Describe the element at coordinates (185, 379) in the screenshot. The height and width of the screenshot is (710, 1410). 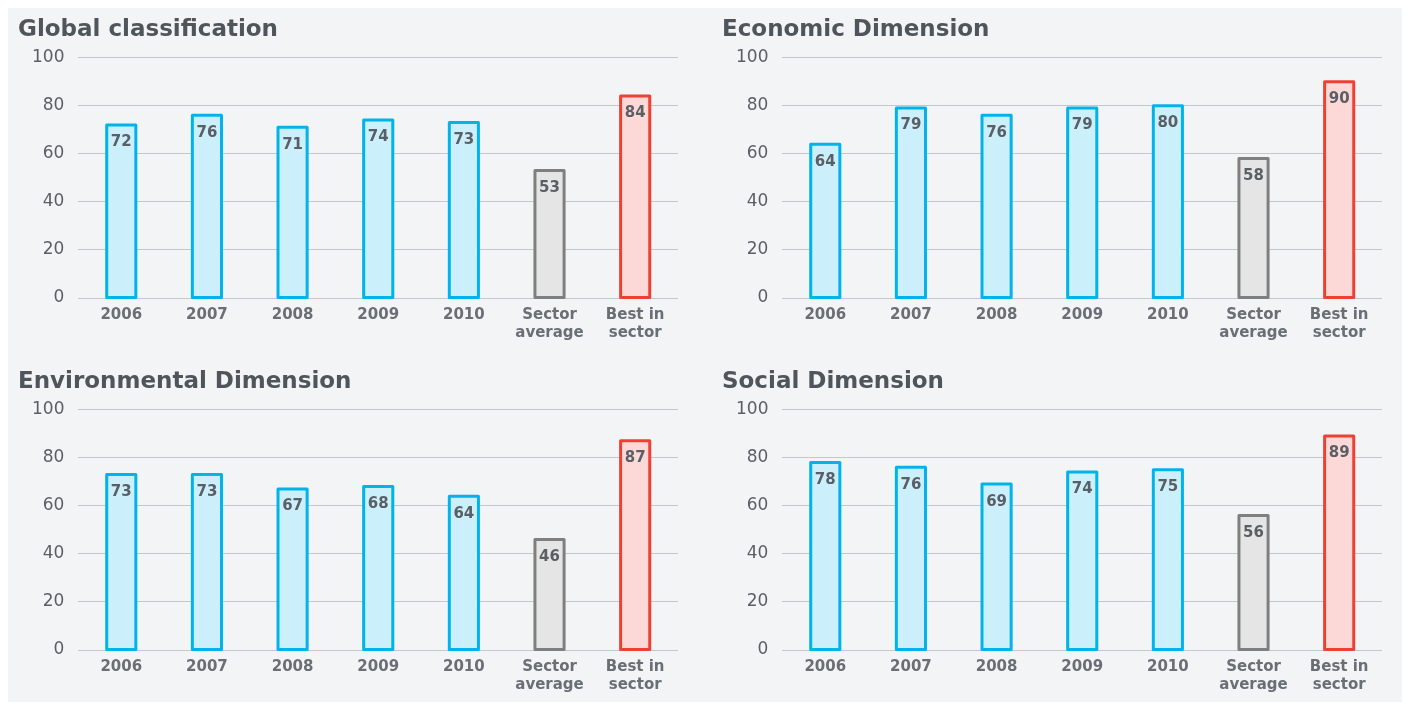
I see `chart-title: Environmental Dimension` at that location.